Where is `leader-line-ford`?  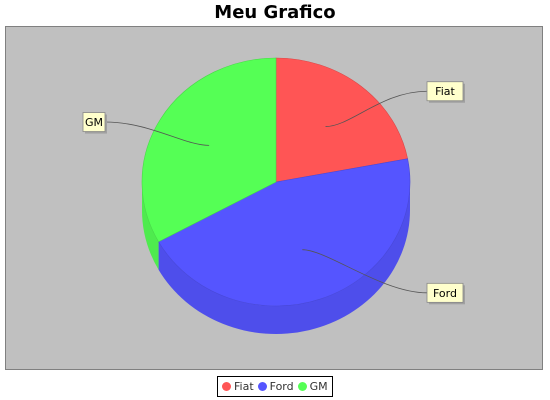
leader-line-ford is located at coordinates (365, 271).